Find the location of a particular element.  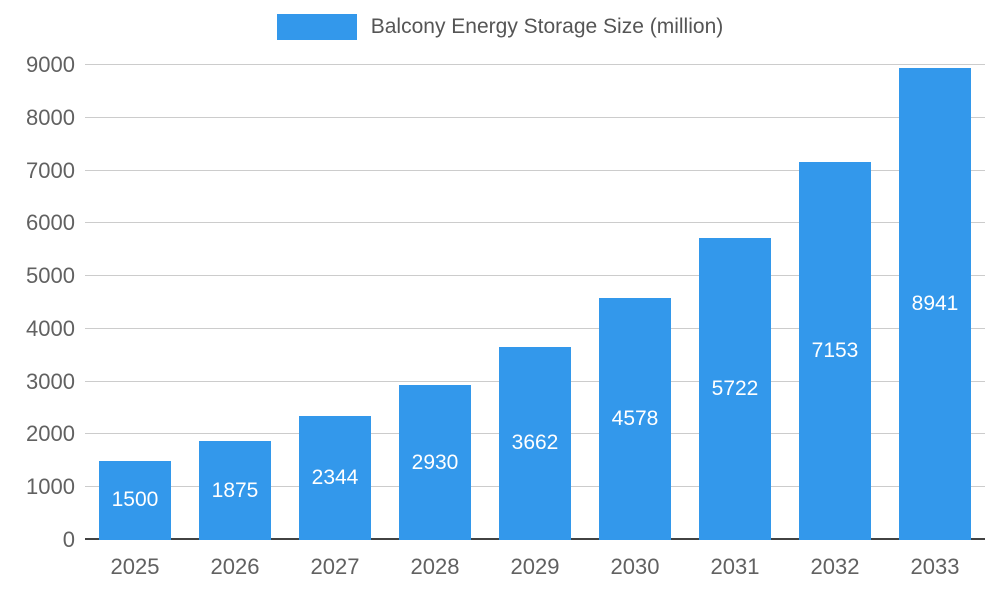

legend-swatch is located at coordinates (316, 27).